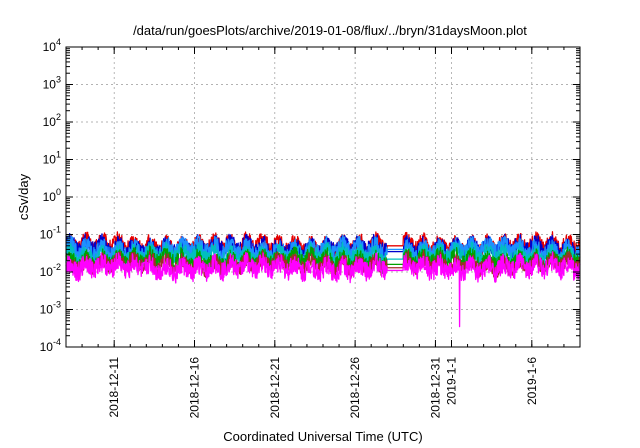 The height and width of the screenshot is (448, 640). What do you see at coordinates (275, 388) in the screenshot?
I see `x-tick-label: 2018-12-21` at bounding box center [275, 388].